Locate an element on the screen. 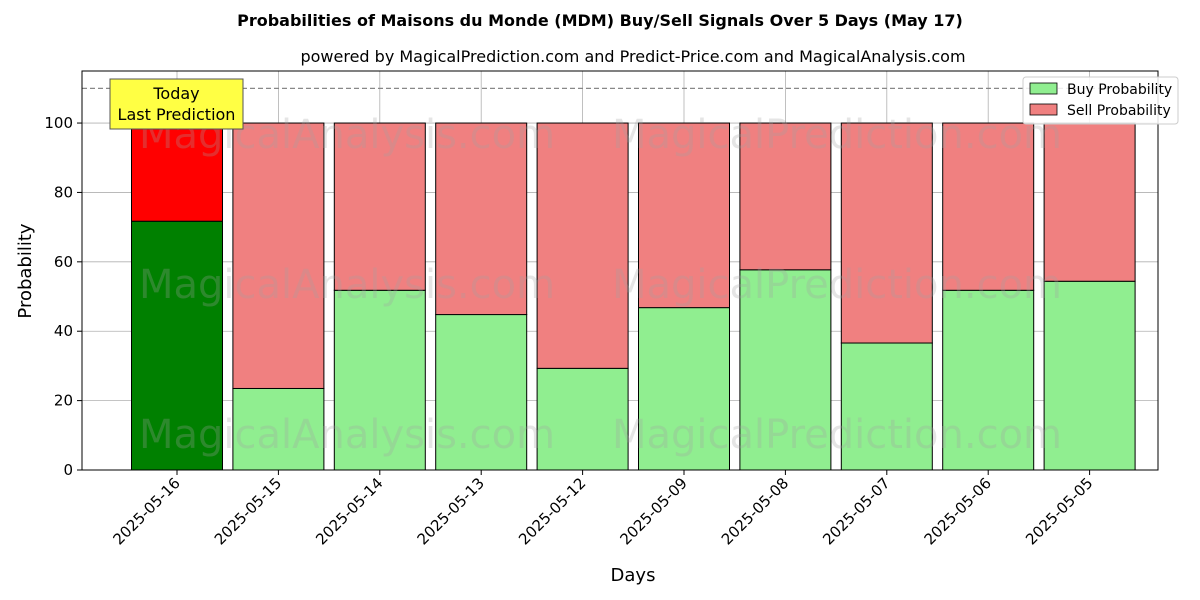 Image resolution: width=1200 pixels, height=600 pixels. legend: Buy Probability Sell Probability is located at coordinates (1100, 100).